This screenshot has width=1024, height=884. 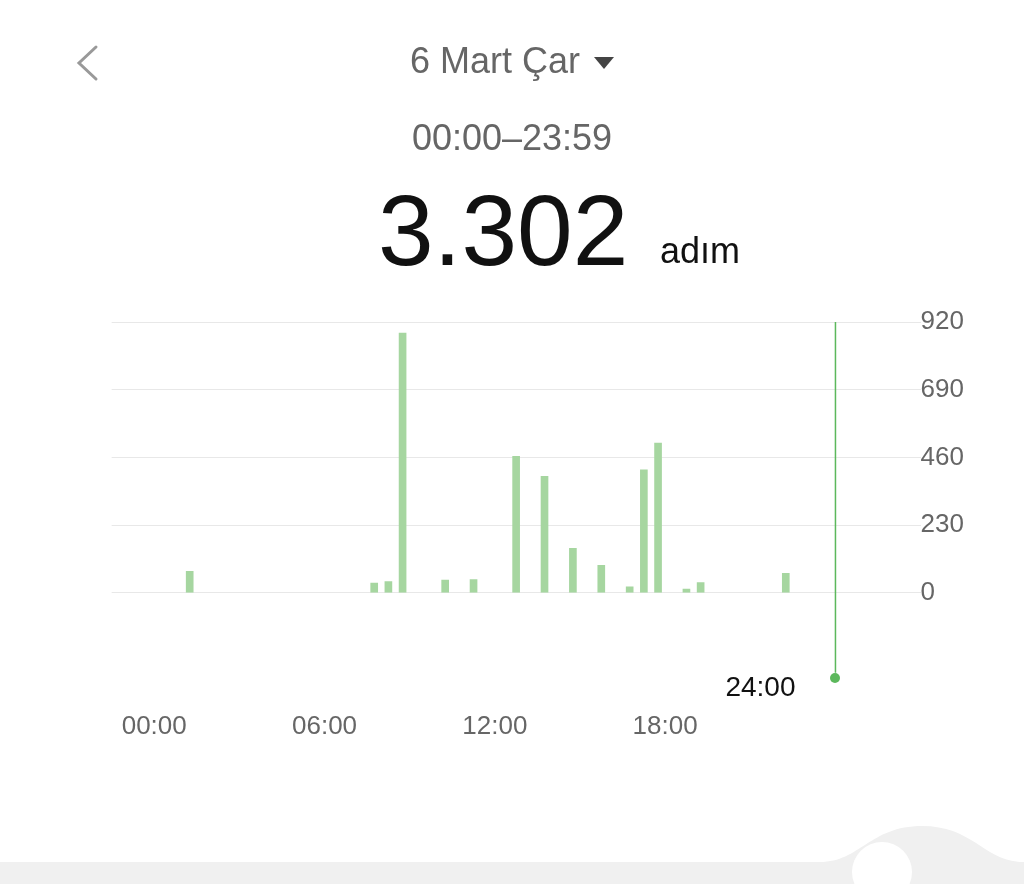 What do you see at coordinates (942, 523) in the screenshot?
I see `y-tick-label: 230` at bounding box center [942, 523].